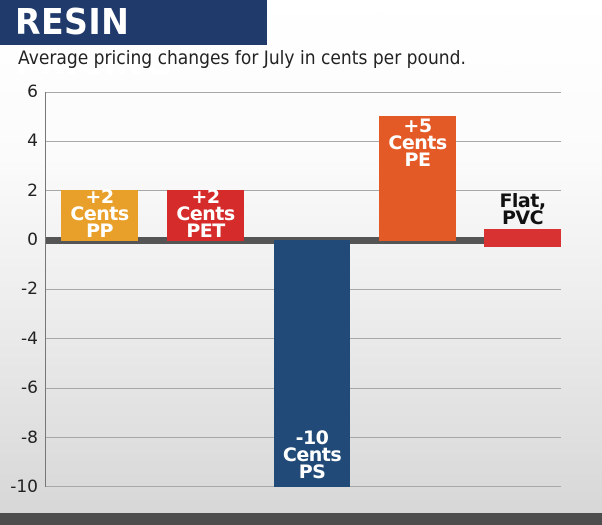 The height and width of the screenshot is (525, 602). What do you see at coordinates (312, 455) in the screenshot?
I see `bar-label-ps: -10 Cents PS` at bounding box center [312, 455].